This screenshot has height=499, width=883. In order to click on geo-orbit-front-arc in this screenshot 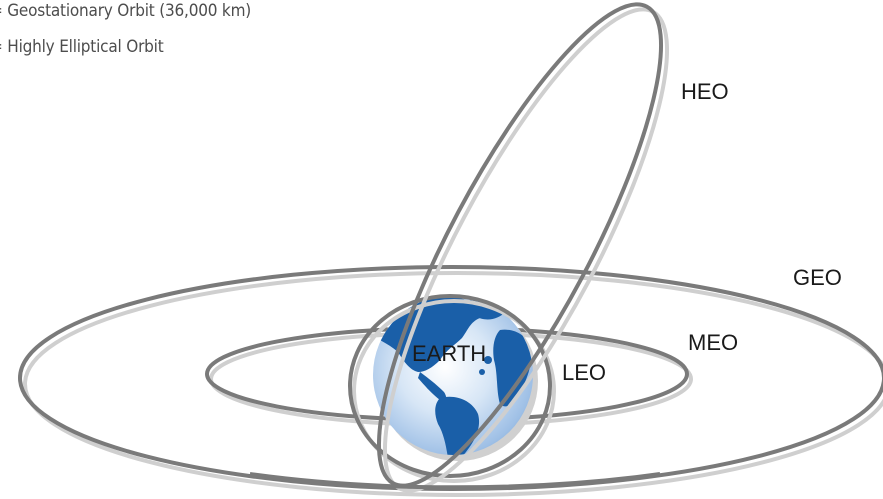, I will do `click(455, 481)`.